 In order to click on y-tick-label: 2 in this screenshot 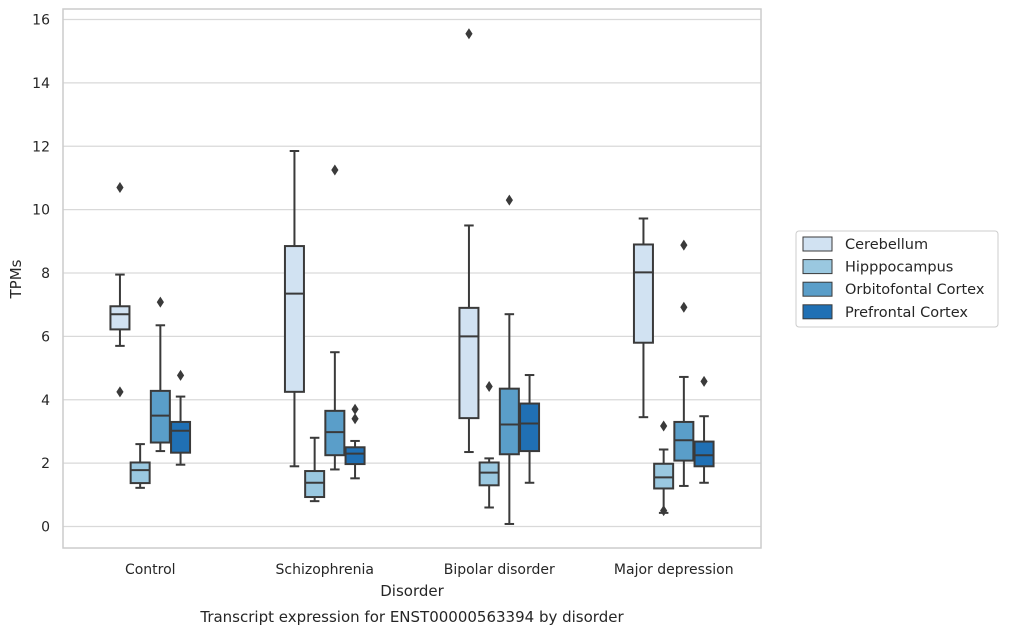, I will do `click(45, 464)`.